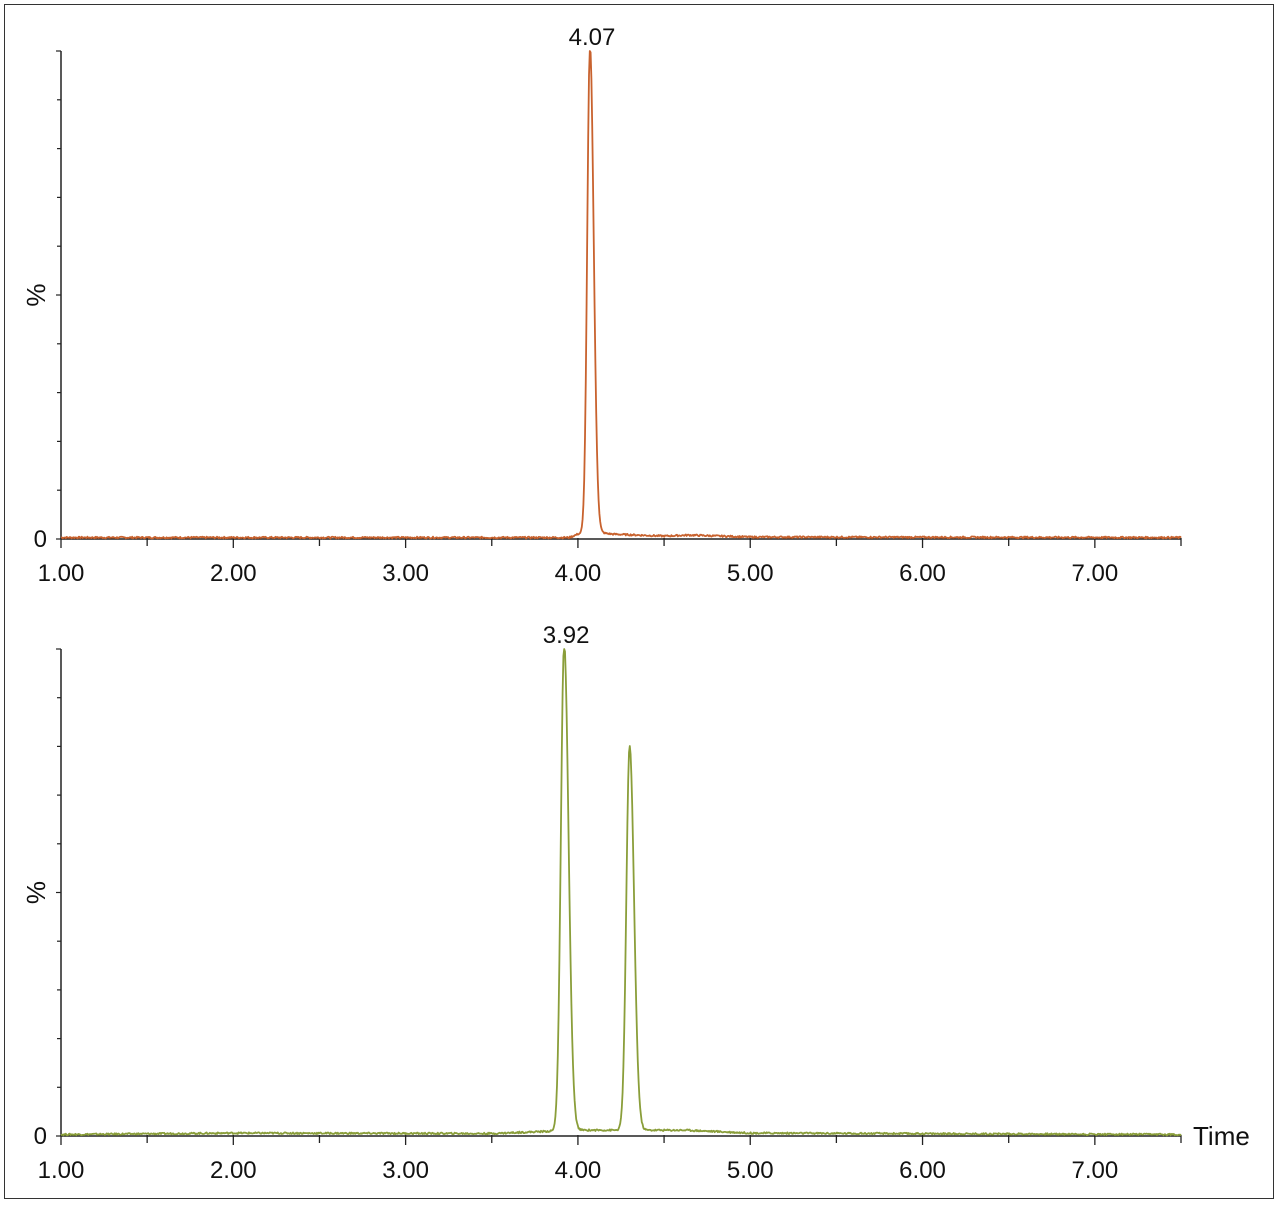  I want to click on peak-label: 3.92, so click(566, 635).